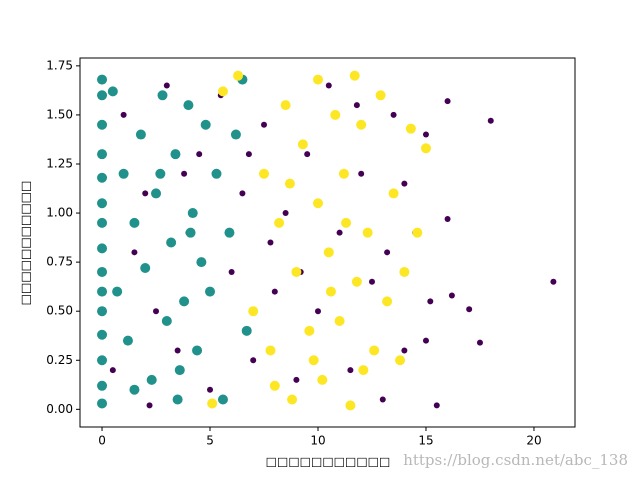 This screenshot has width=640, height=480. I want to click on x-tick-label: 20, so click(533, 441).